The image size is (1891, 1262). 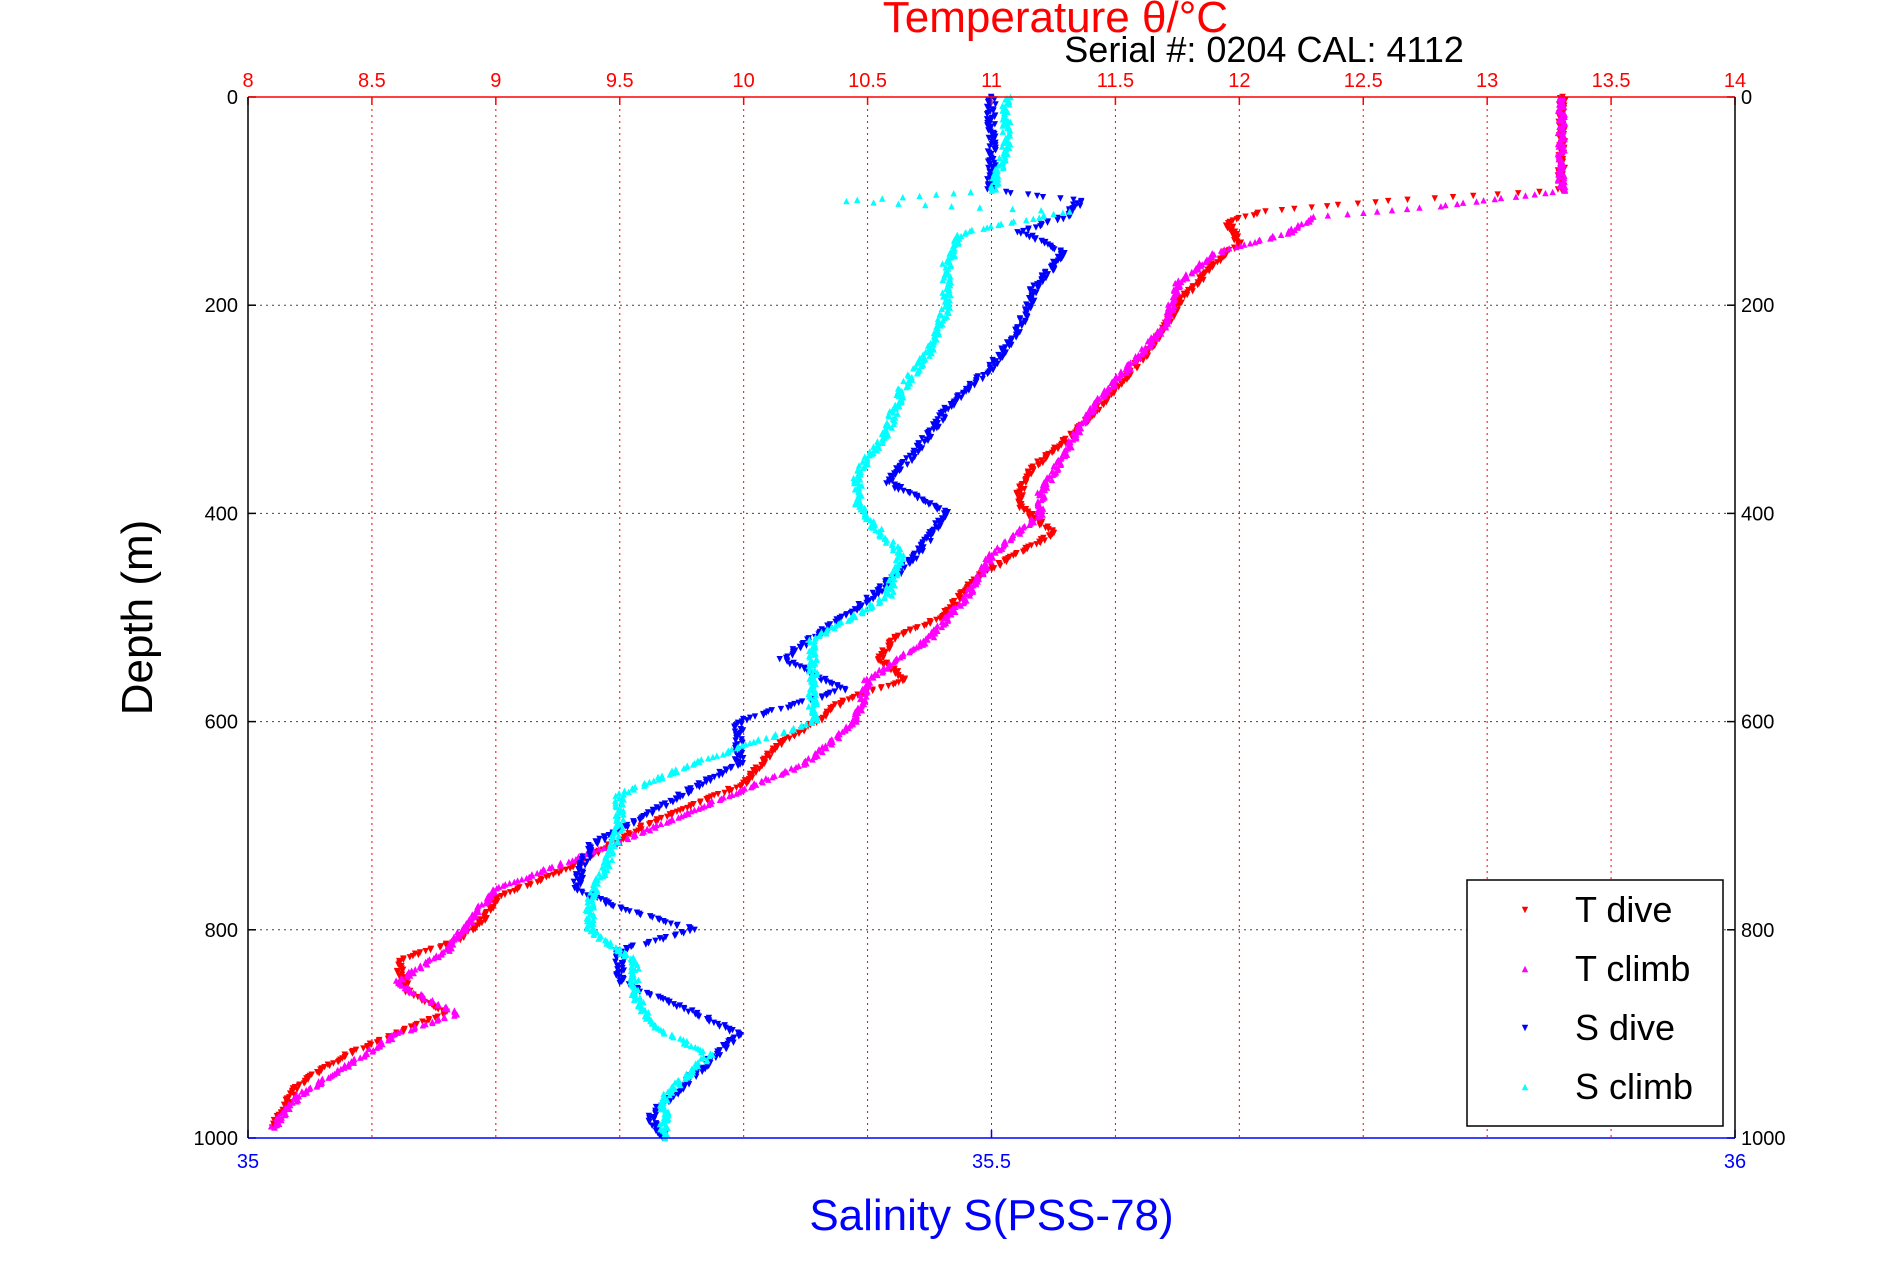 I want to click on serial-cal-label: Serial #: 0204 CAL: 4112, so click(x=1264, y=49).